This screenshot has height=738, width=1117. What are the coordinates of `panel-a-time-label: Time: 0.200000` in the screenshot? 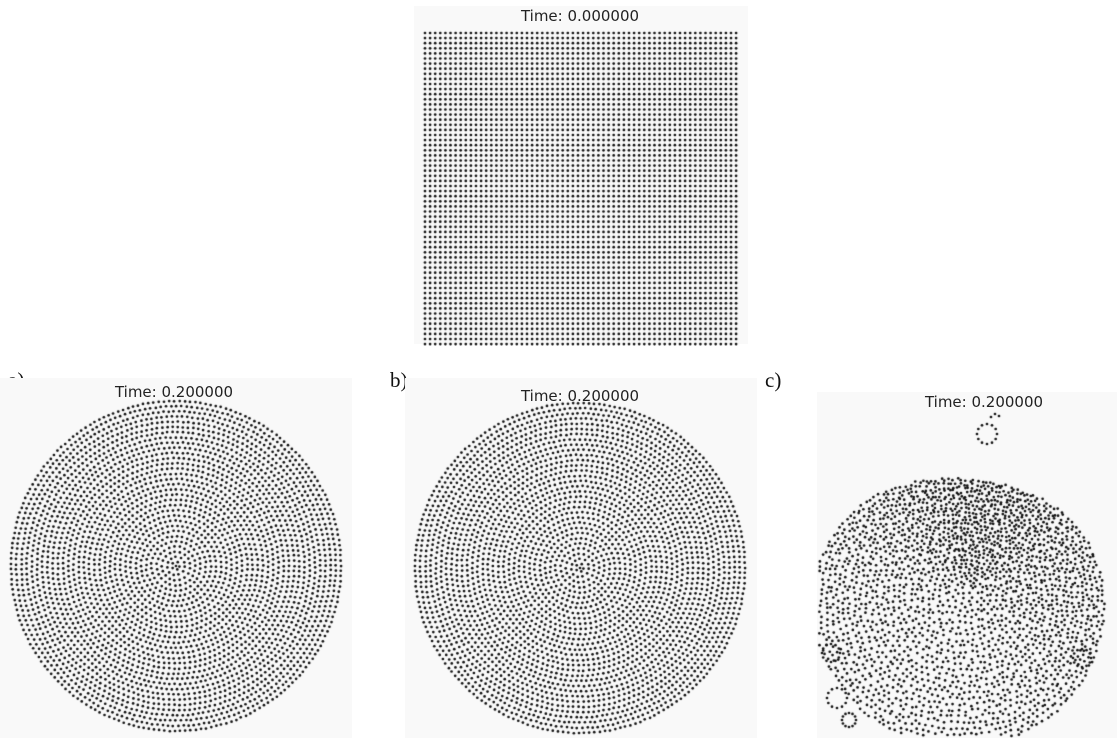 It's located at (174, 392).